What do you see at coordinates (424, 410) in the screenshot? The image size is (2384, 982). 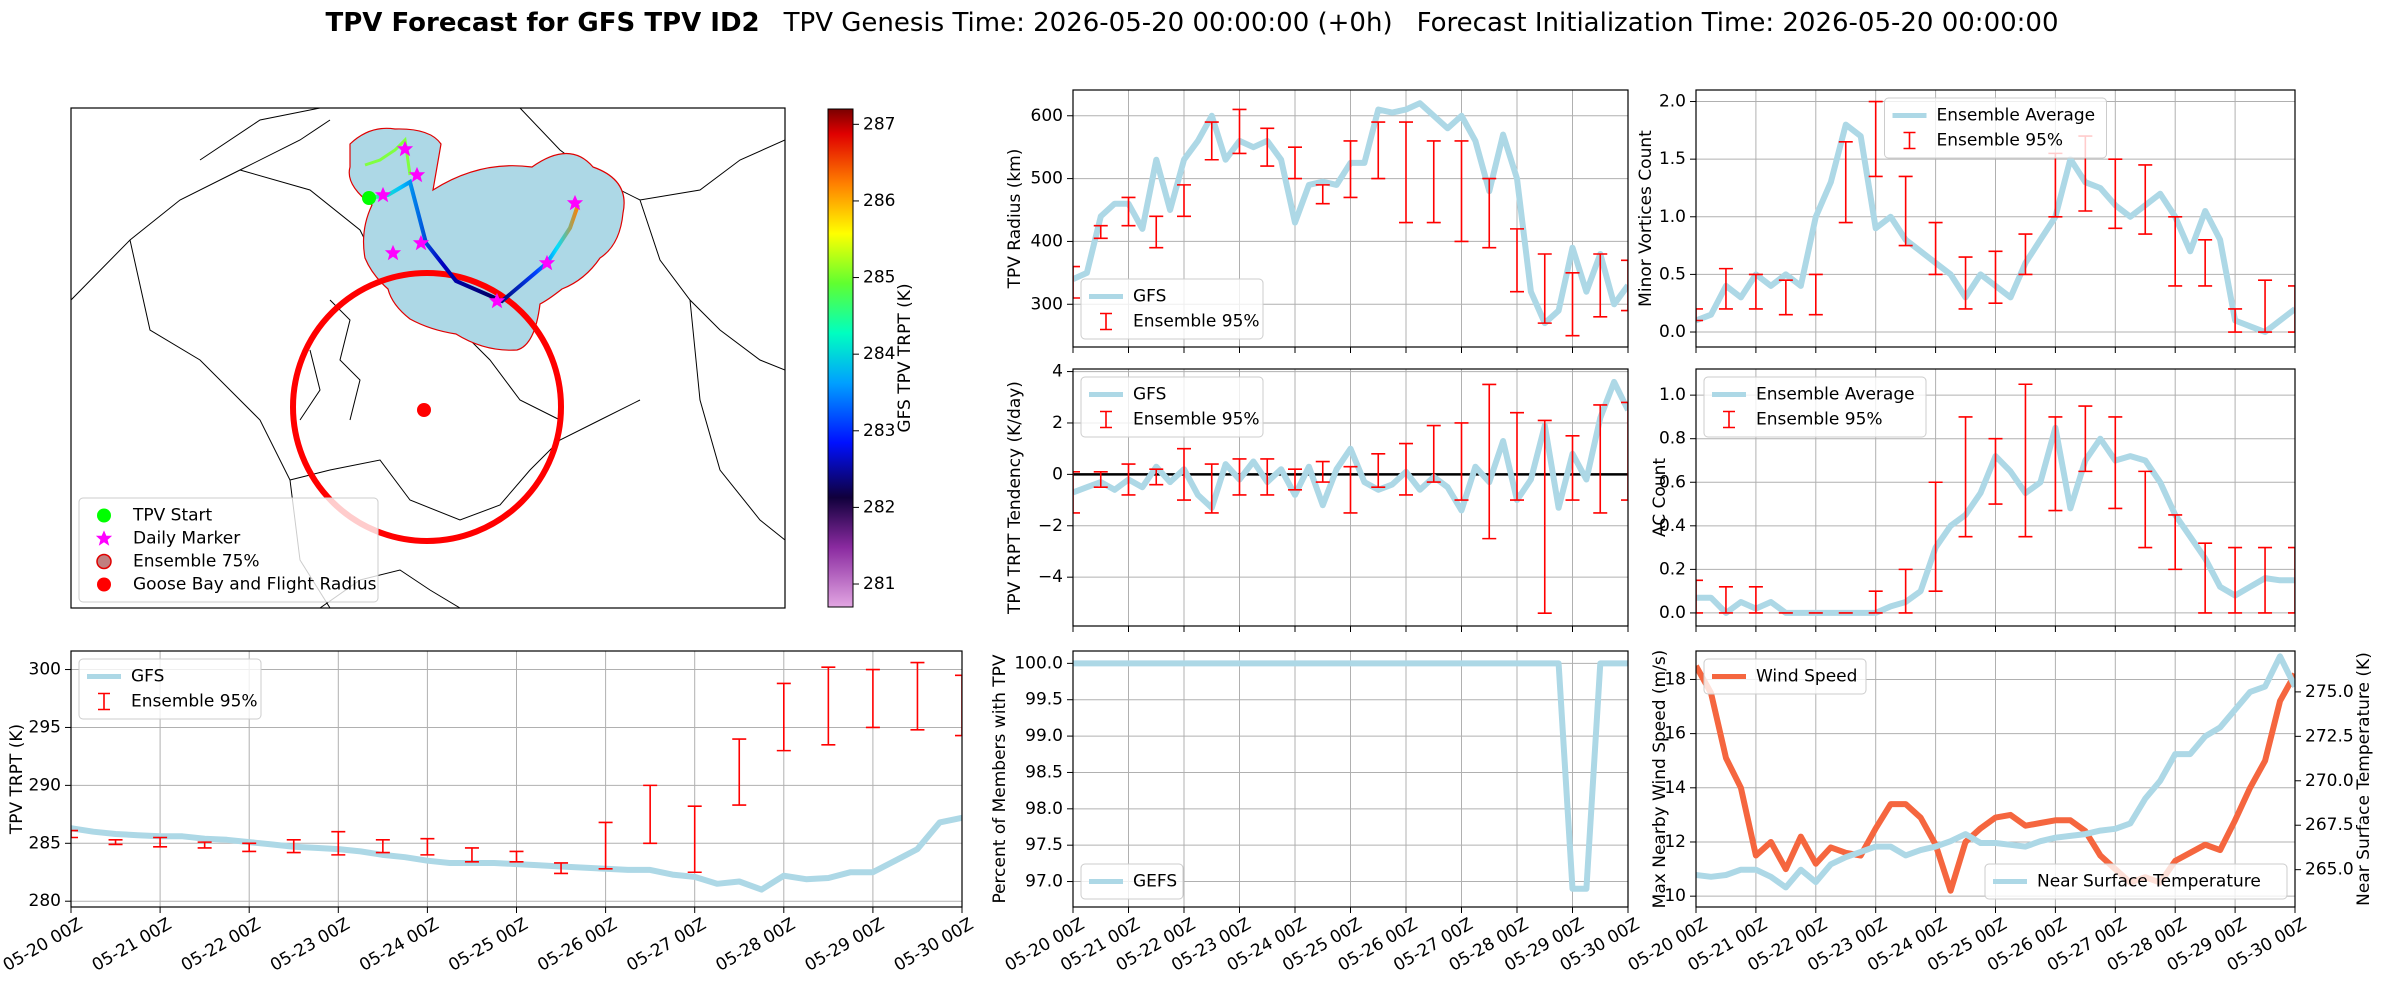 I see `goose-bay` at bounding box center [424, 410].